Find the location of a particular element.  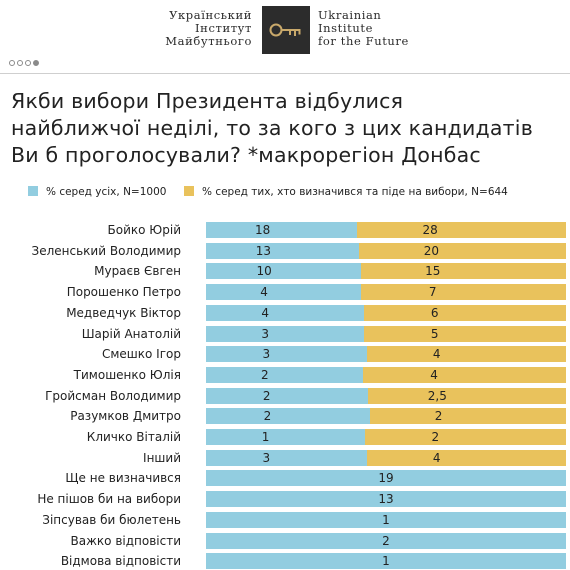

logo-text-english: Ukrainian Institute for the Future is located at coordinates (363, 28).